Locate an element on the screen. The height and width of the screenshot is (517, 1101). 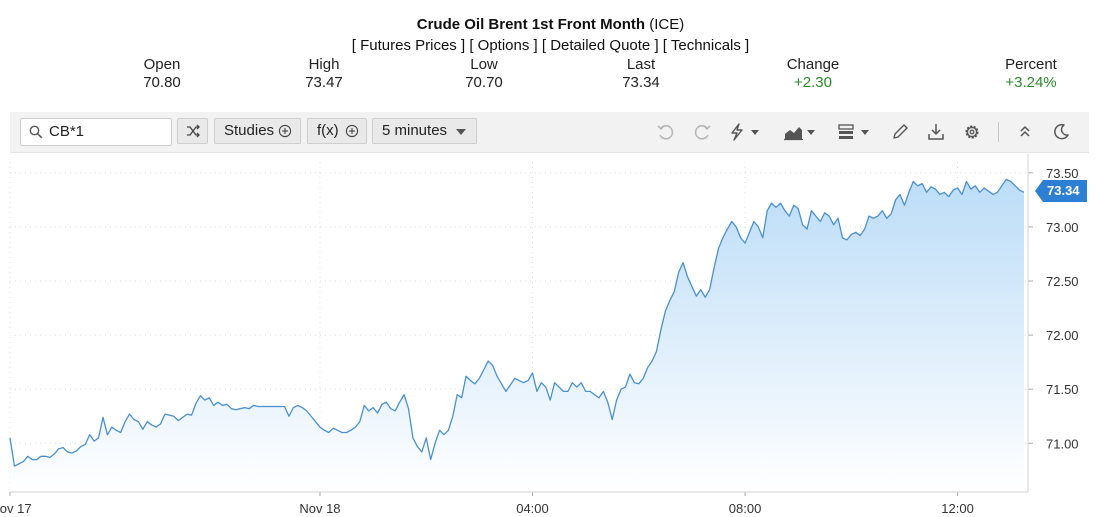
stat-label: Last is located at coordinates (641, 64).